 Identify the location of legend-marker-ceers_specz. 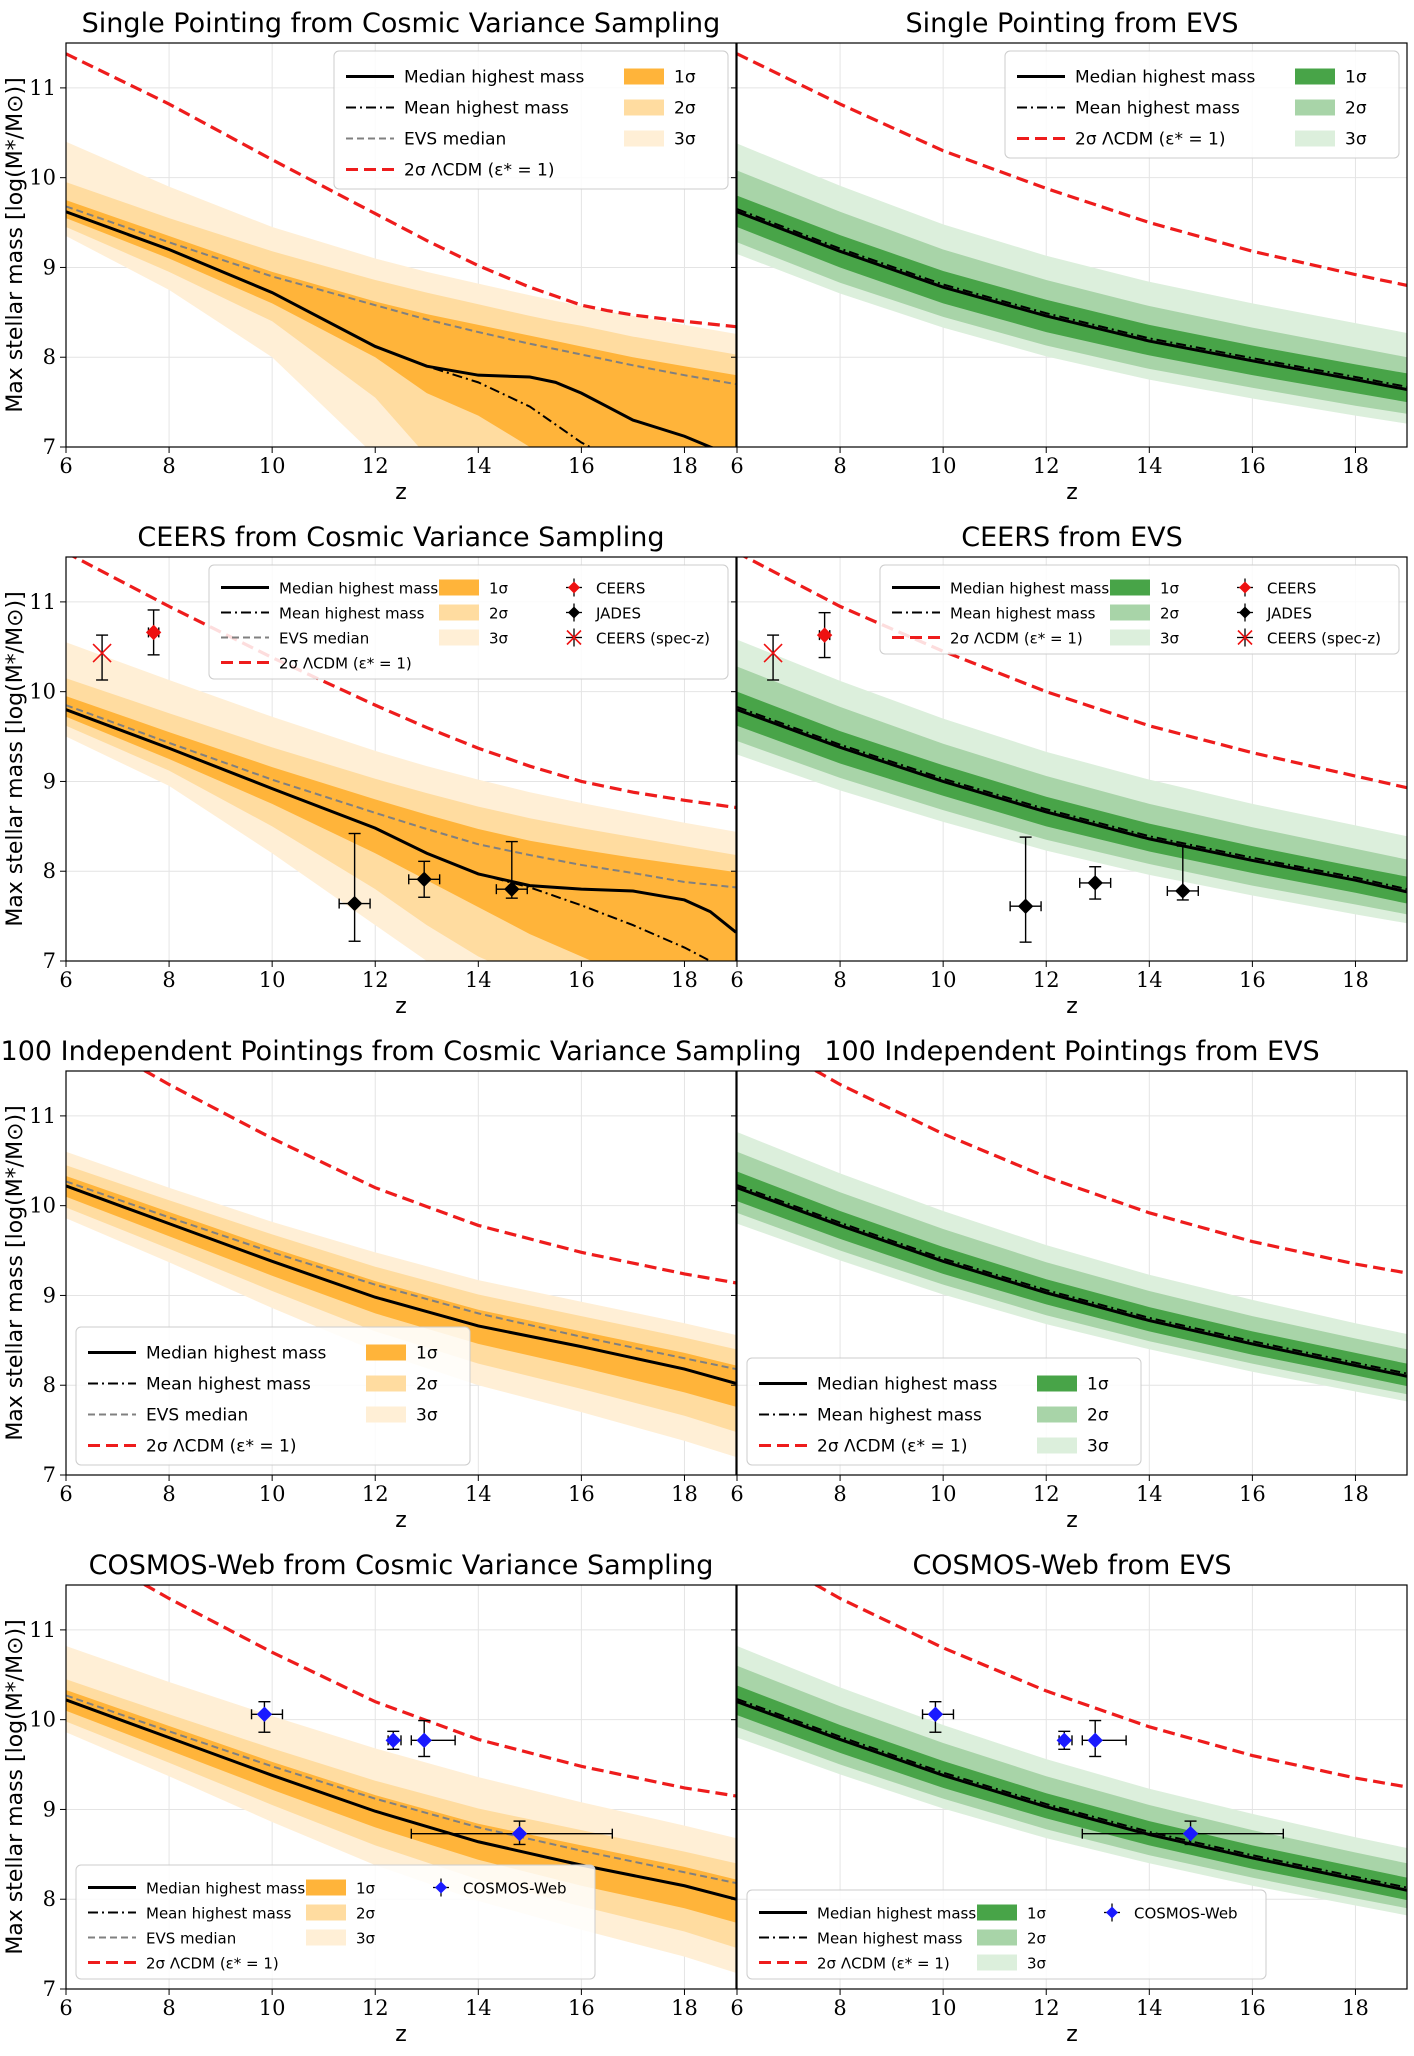
(574, 637).